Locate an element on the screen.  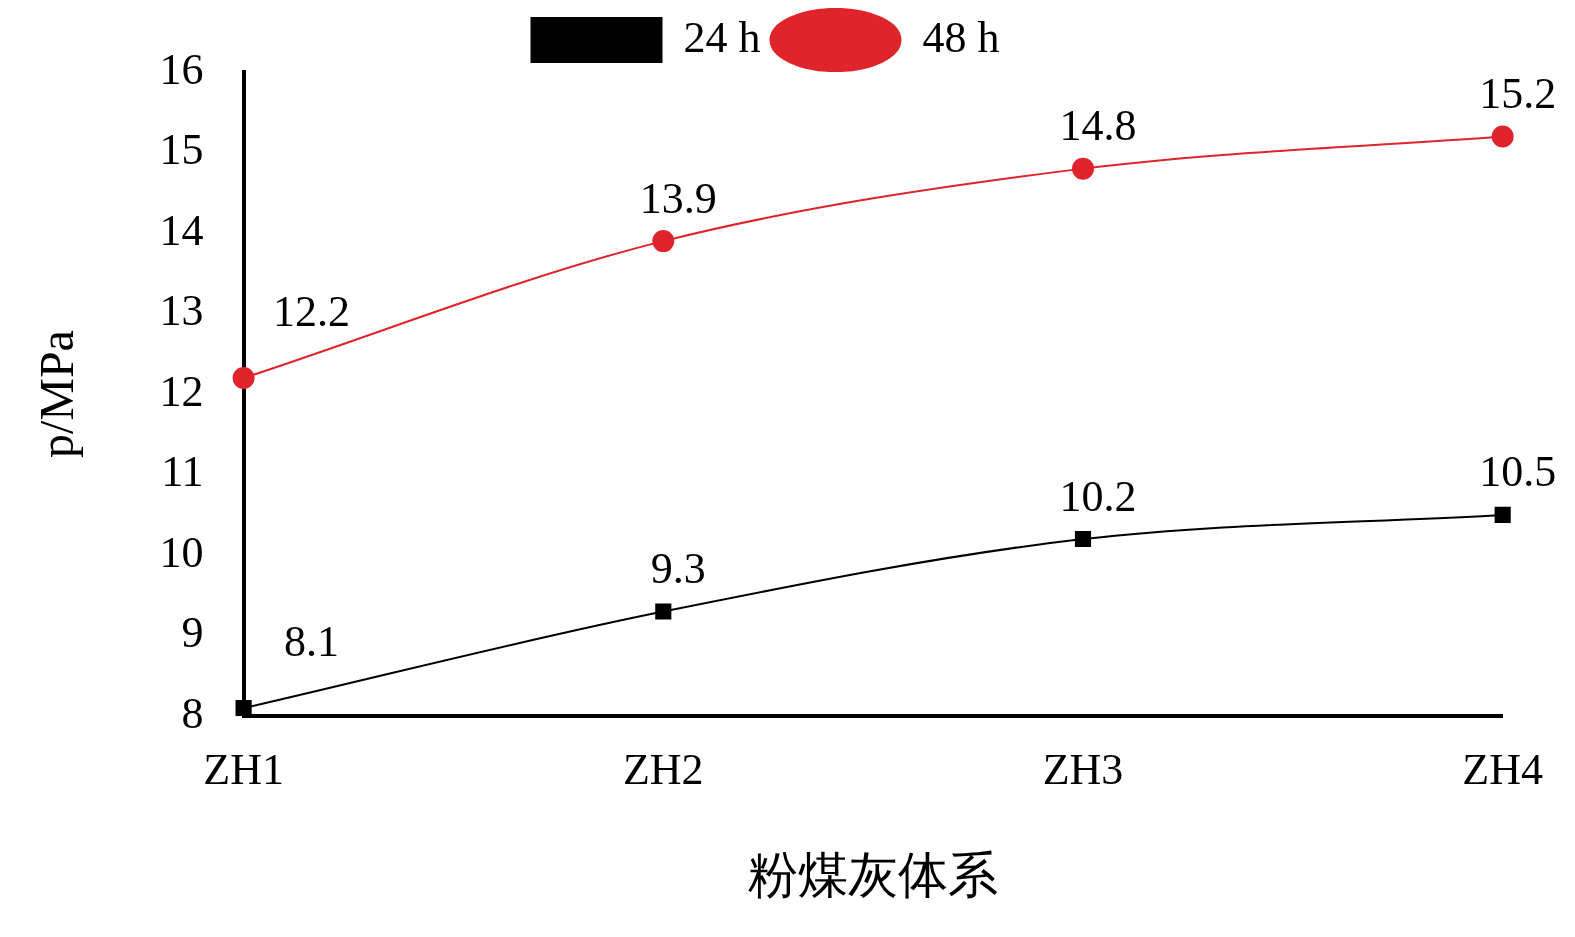
data-label: 9.3 is located at coordinates (678, 569).